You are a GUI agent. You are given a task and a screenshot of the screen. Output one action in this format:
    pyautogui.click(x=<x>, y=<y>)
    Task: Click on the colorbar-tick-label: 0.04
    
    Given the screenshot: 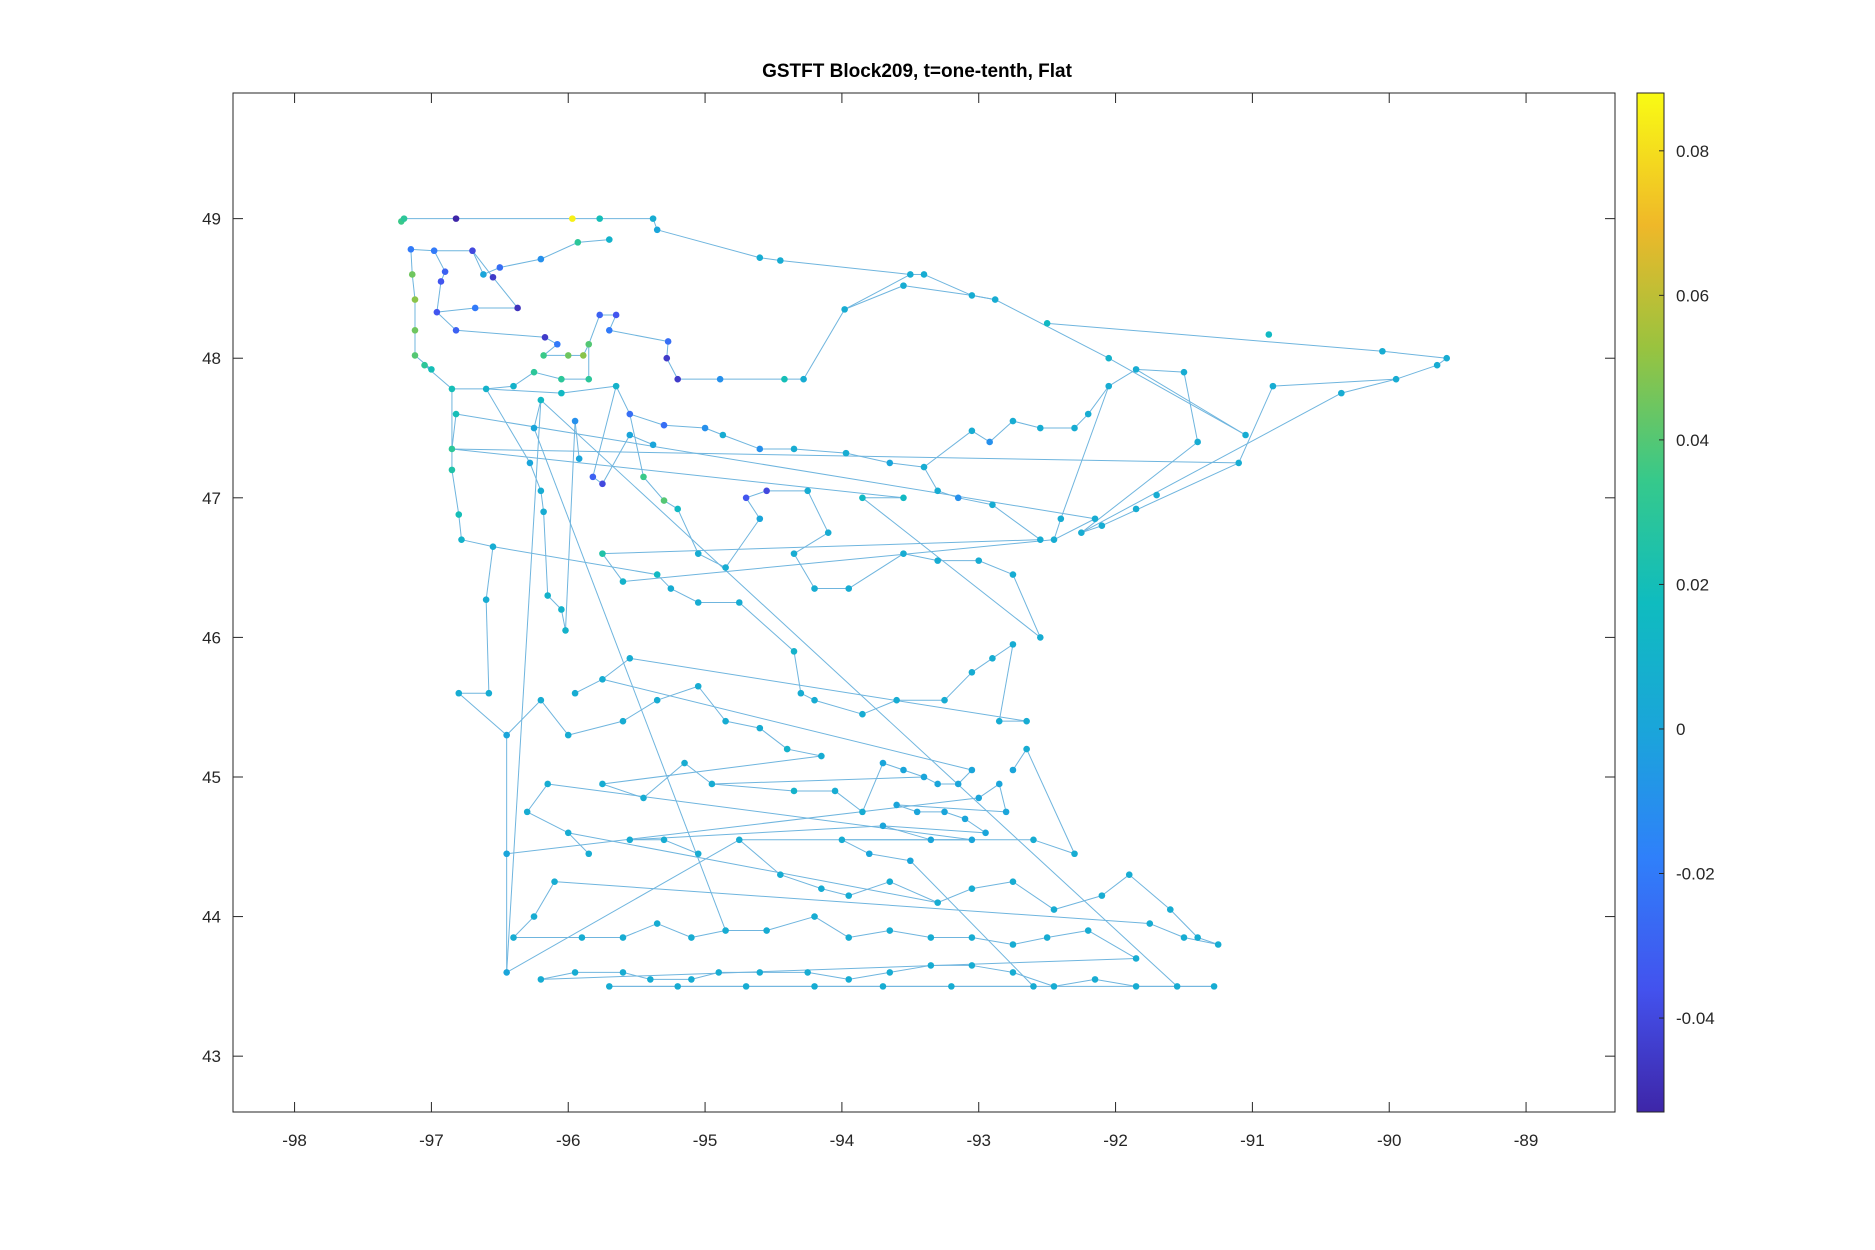 What is the action you would take?
    pyautogui.click(x=1692, y=440)
    